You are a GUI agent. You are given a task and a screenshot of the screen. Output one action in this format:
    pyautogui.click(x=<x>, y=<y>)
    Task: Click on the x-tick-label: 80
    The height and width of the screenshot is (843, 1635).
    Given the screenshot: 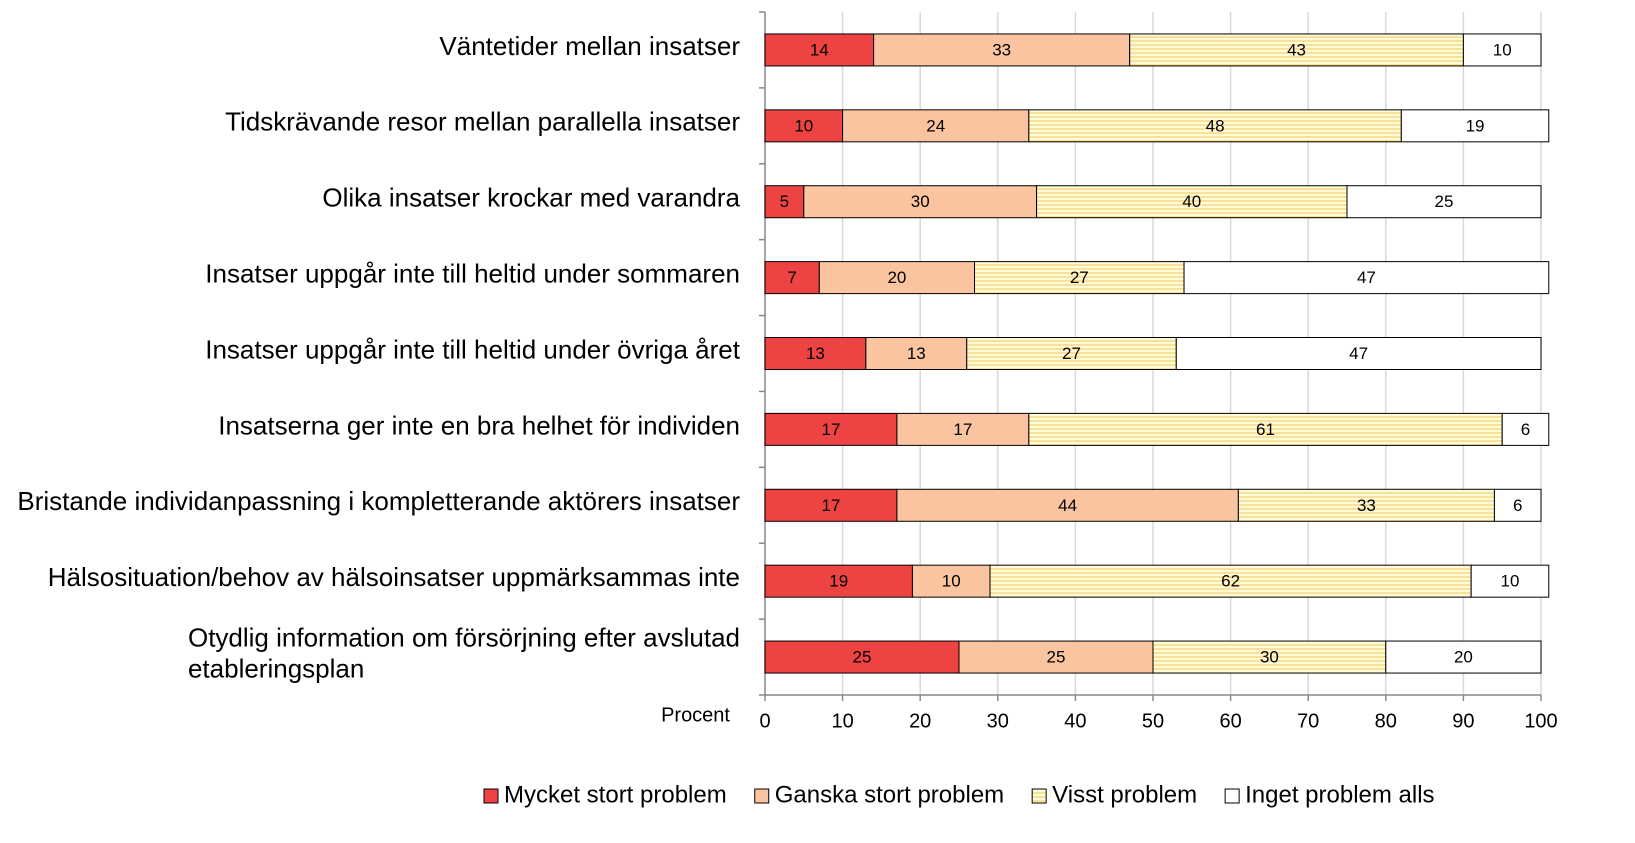 What is the action you would take?
    pyautogui.click(x=1386, y=721)
    